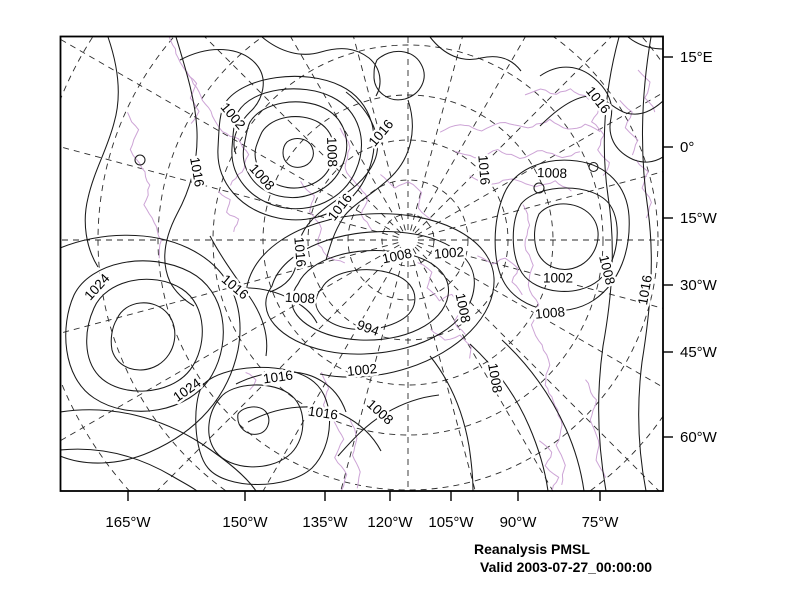 The width and height of the screenshot is (792, 612). What do you see at coordinates (519, 522) in the screenshot?
I see `x-axis-tick-label: 90°W` at bounding box center [519, 522].